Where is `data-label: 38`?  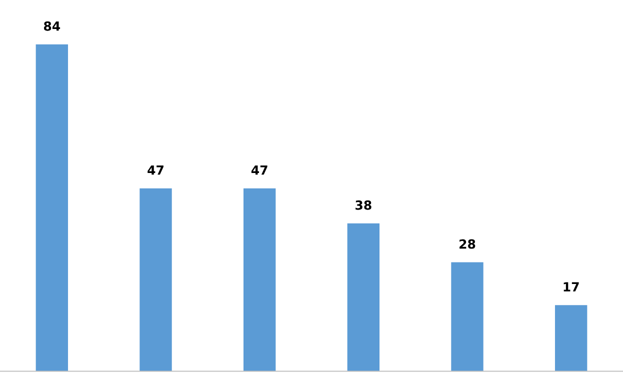
data-label: 38 is located at coordinates (364, 205).